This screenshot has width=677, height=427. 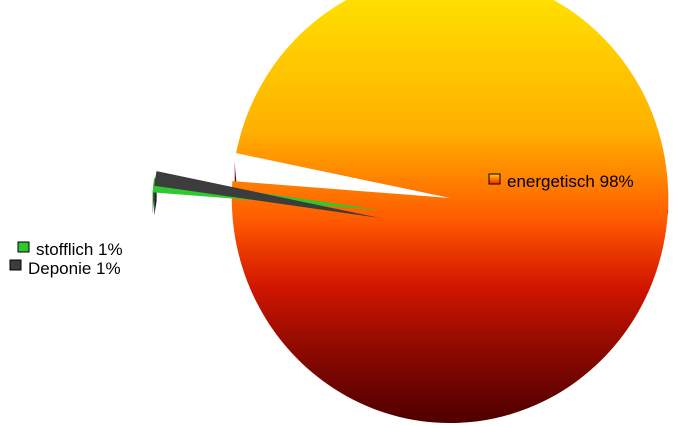 I want to click on legend-swatch-deponie, so click(x=15, y=265).